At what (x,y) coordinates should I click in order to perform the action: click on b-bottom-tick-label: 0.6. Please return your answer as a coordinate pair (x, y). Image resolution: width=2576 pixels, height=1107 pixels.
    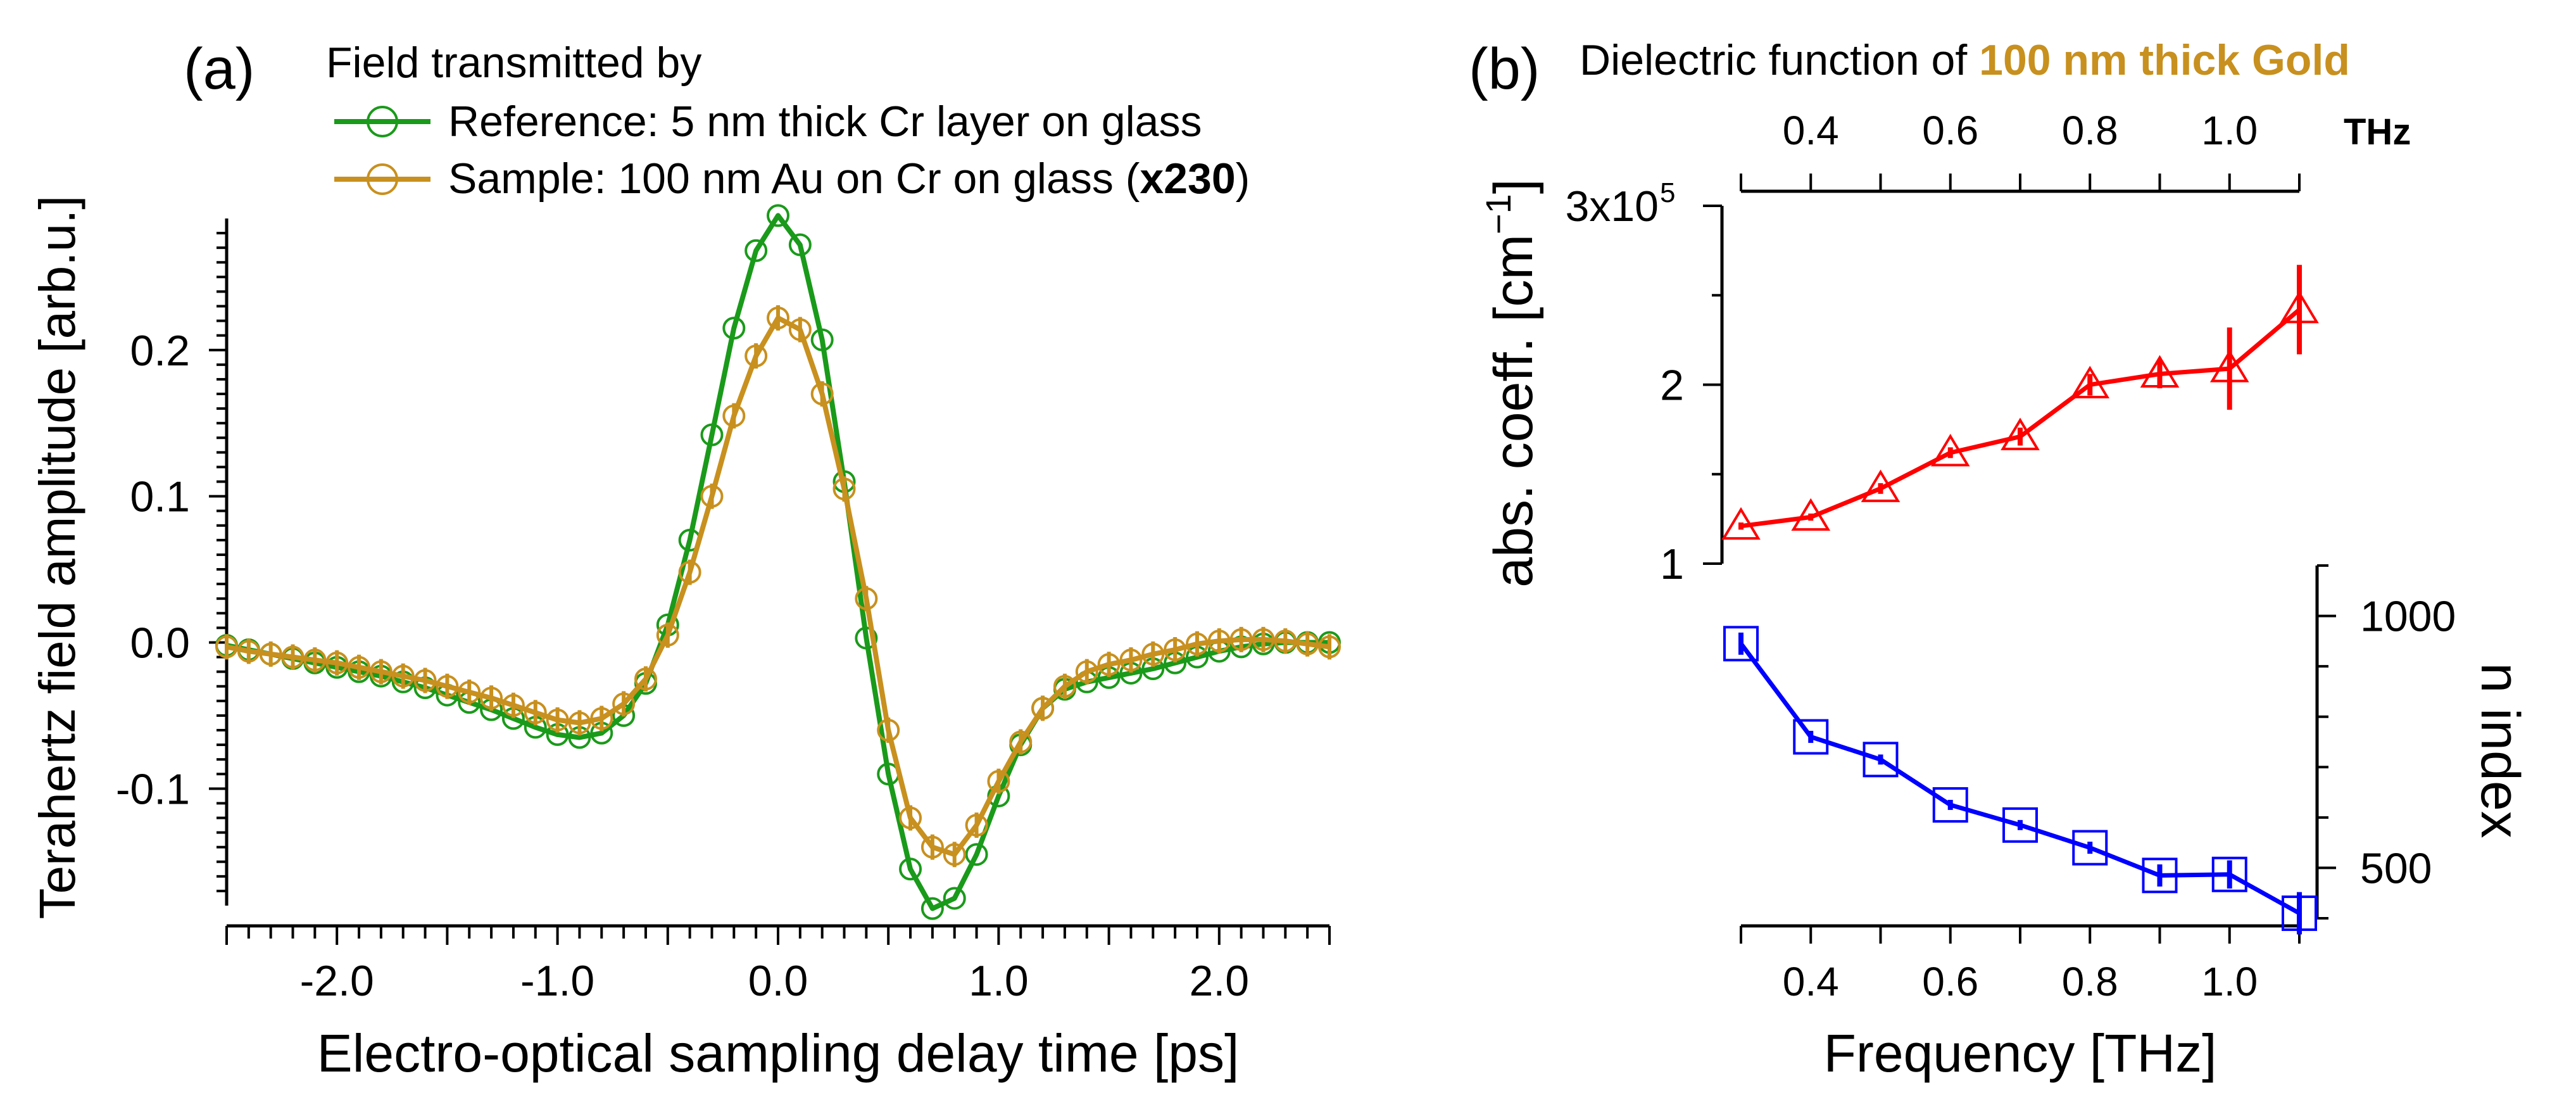
    Looking at the image, I should click on (1950, 982).